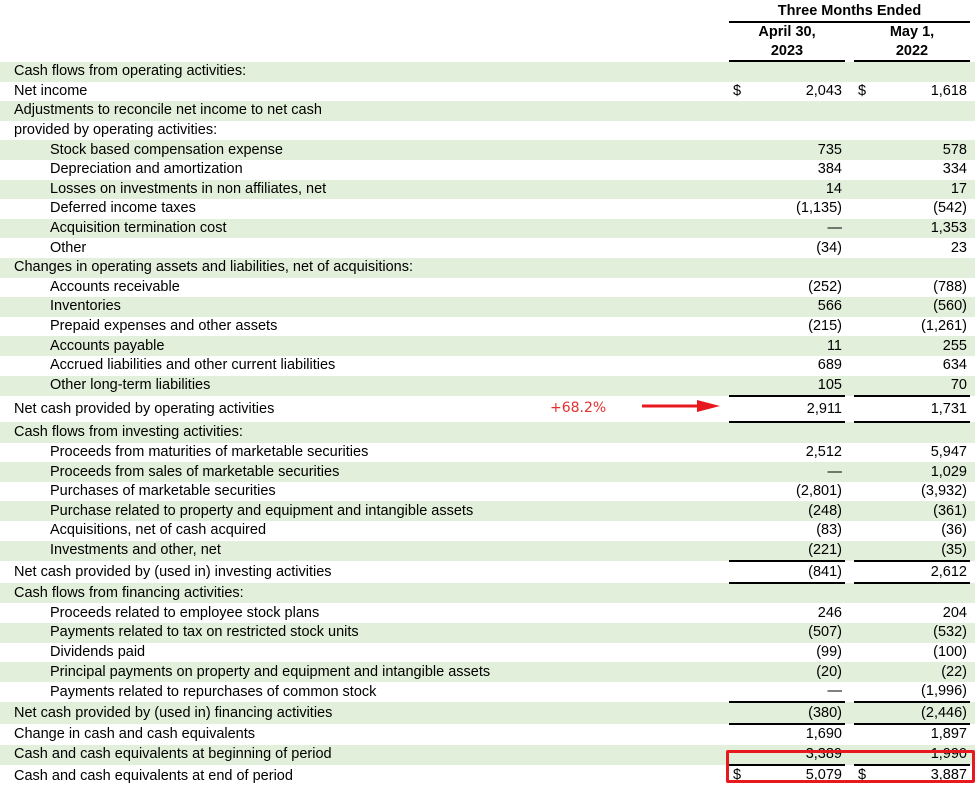 Image resolution: width=975 pixels, height=786 pixels. What do you see at coordinates (923, 189) in the screenshot?
I see `value-2022: 17` at bounding box center [923, 189].